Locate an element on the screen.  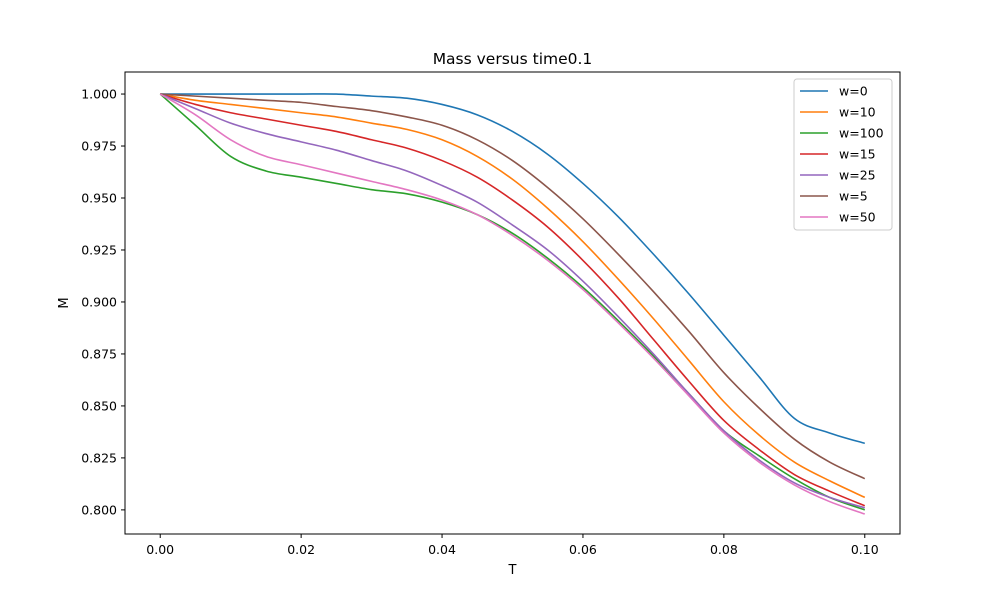
x-tick-label: 0.06 is located at coordinates (583, 549).